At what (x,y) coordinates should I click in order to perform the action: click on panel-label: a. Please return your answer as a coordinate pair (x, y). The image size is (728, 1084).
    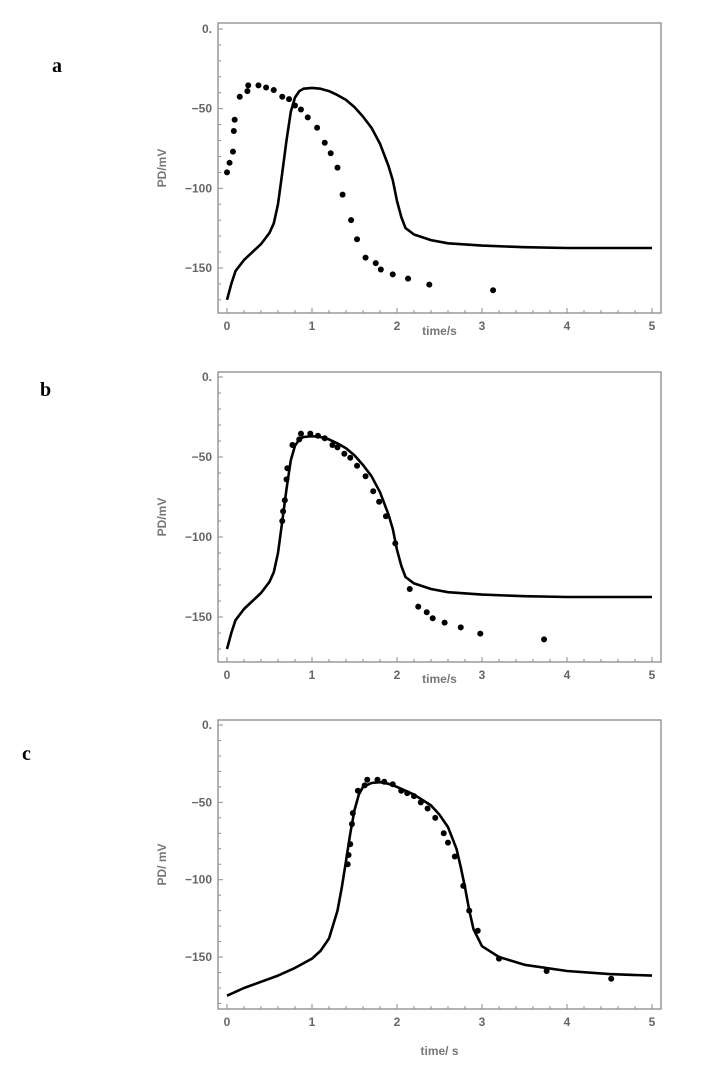
    Looking at the image, I should click on (57, 66).